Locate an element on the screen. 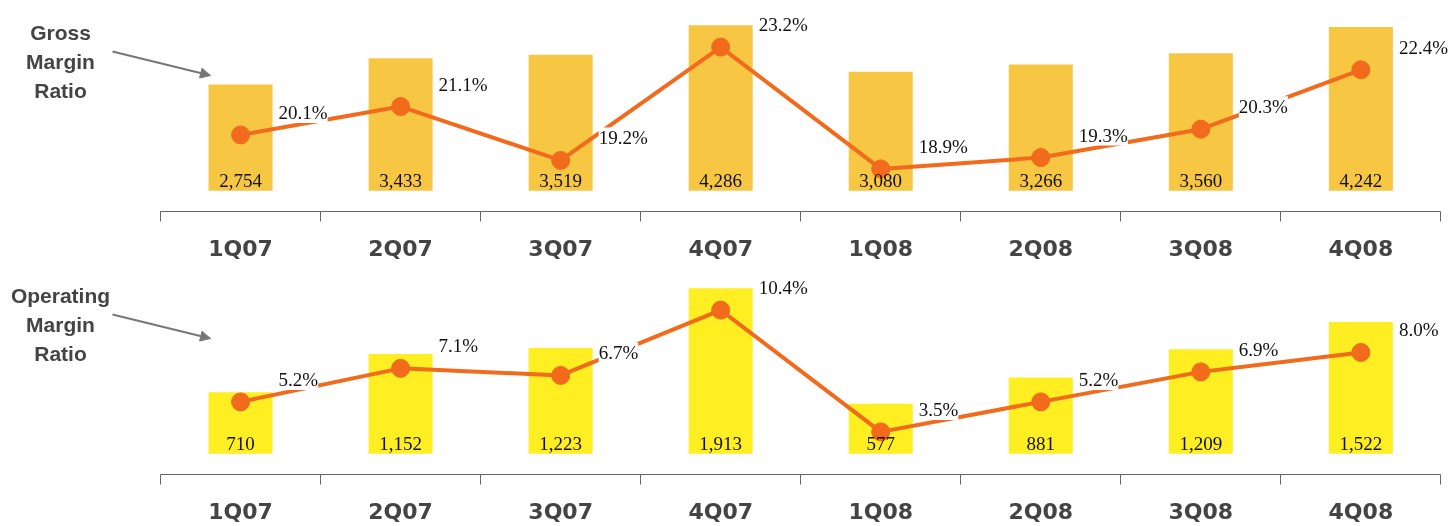 The height and width of the screenshot is (526, 1450). data-label: 7.1% is located at coordinates (458, 346).